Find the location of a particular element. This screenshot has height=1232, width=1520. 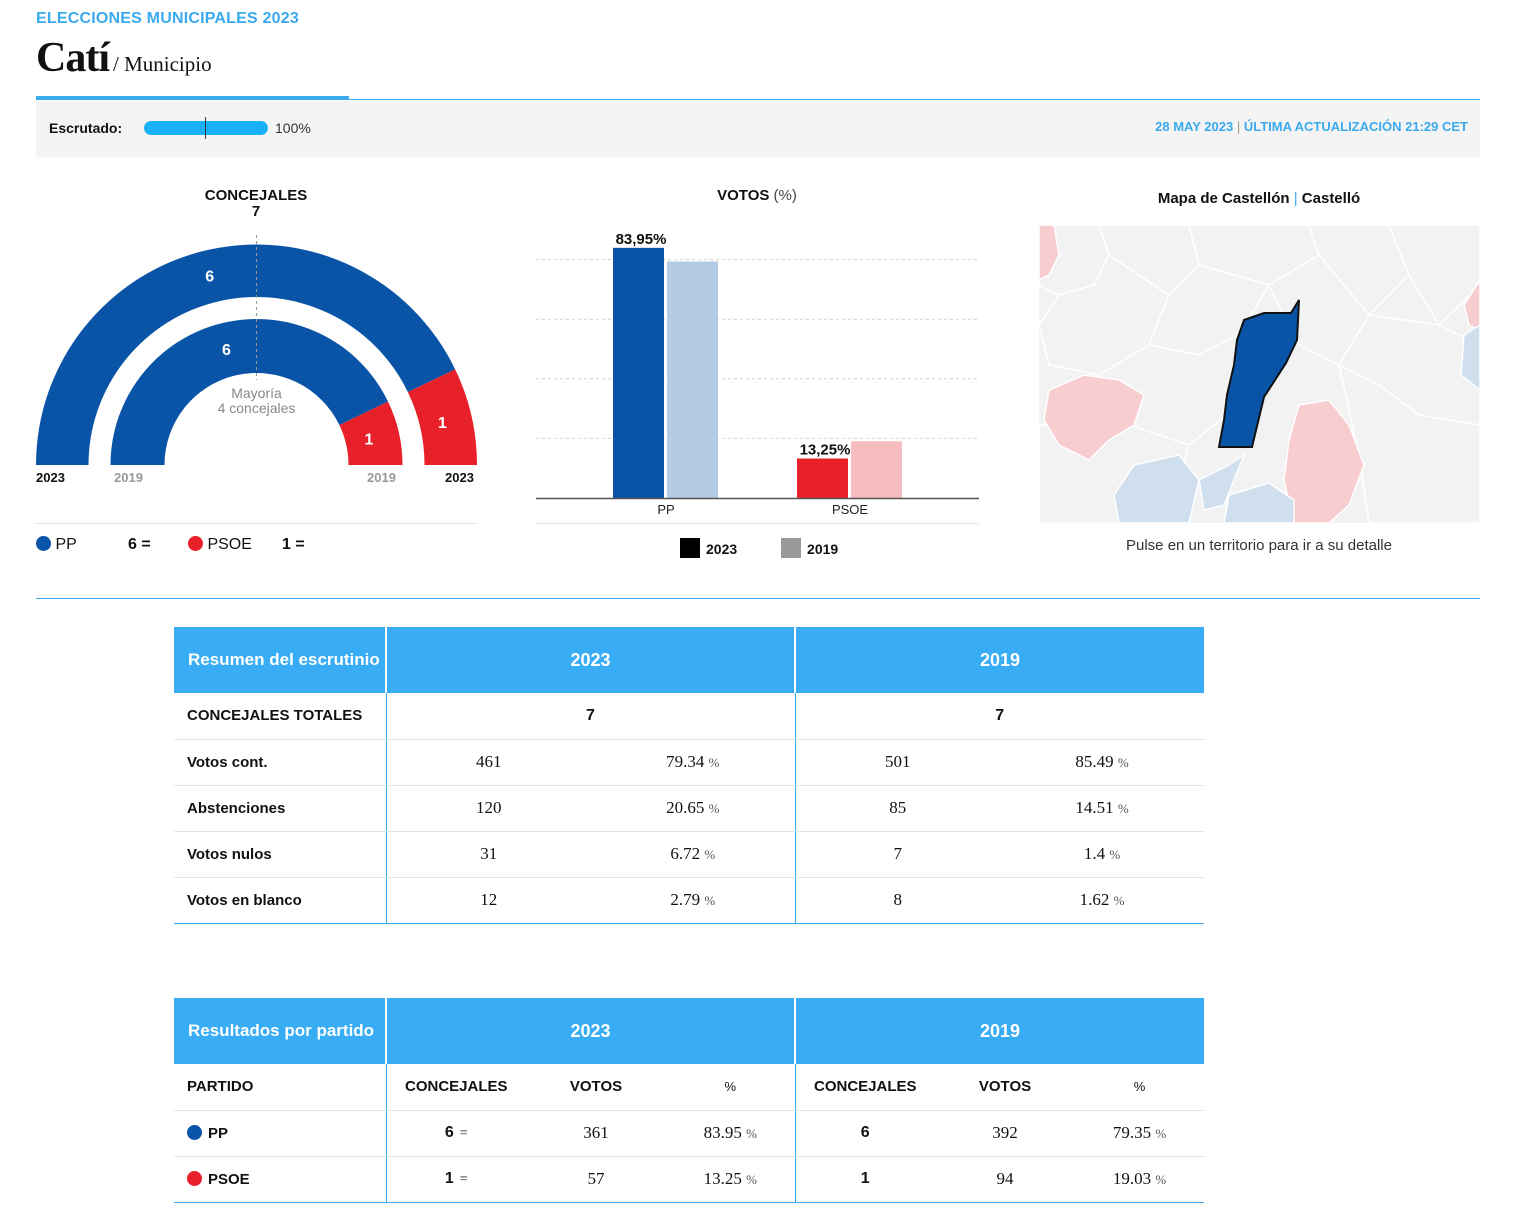

pct-2023: 83.95 % is located at coordinates (731, 1133).